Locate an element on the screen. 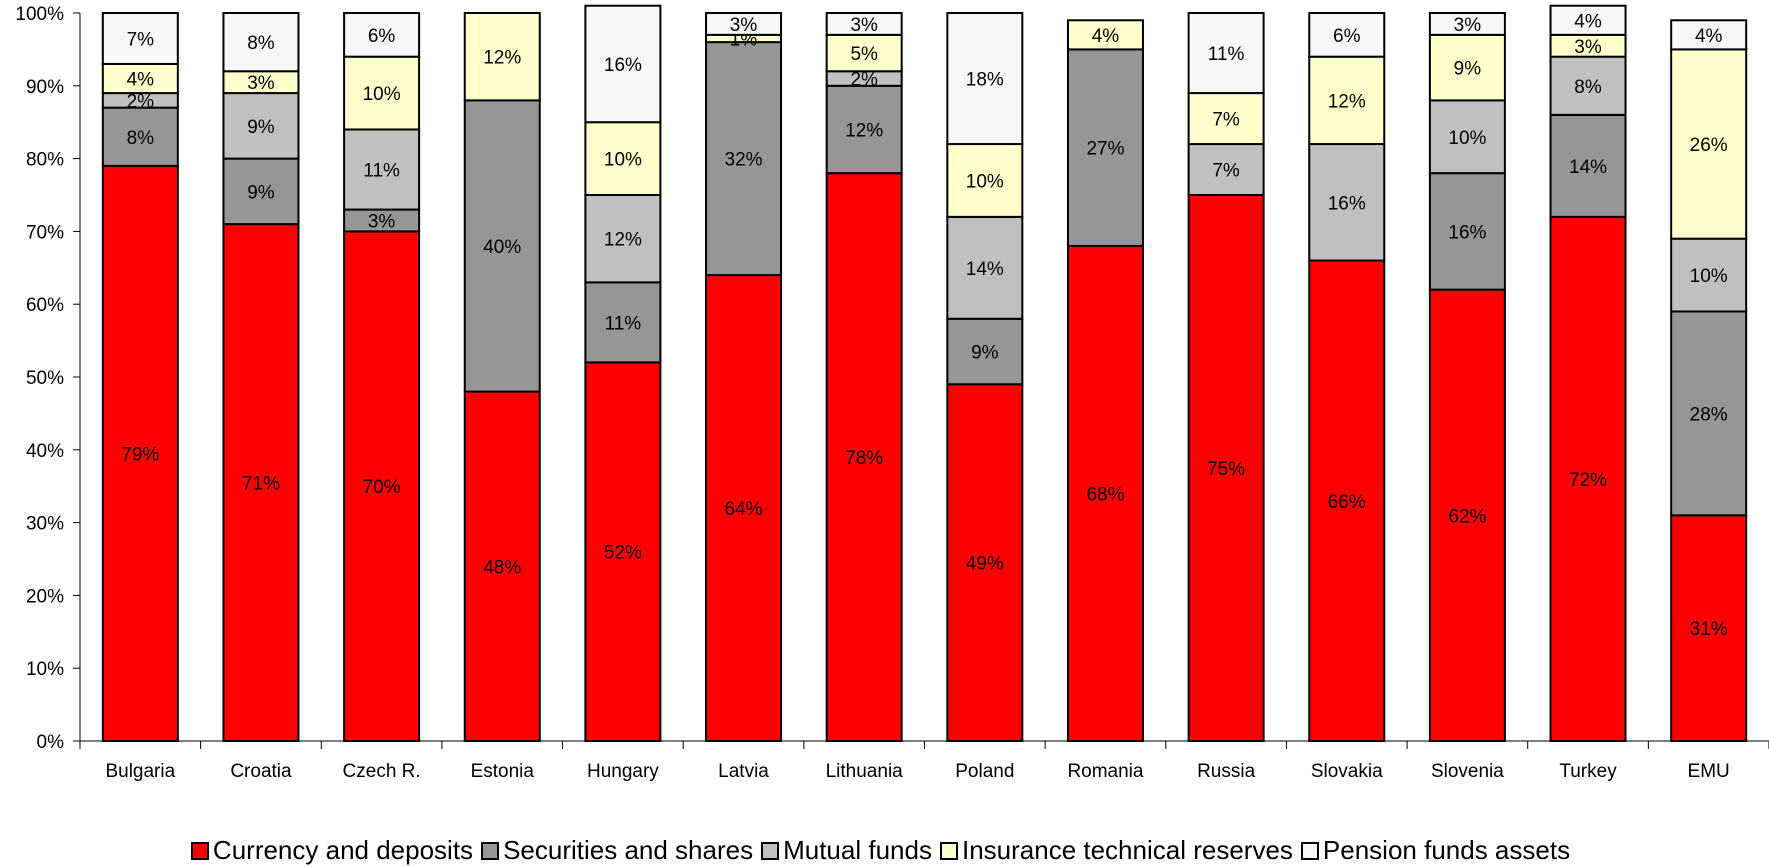  data-label: 32% is located at coordinates (744, 160).